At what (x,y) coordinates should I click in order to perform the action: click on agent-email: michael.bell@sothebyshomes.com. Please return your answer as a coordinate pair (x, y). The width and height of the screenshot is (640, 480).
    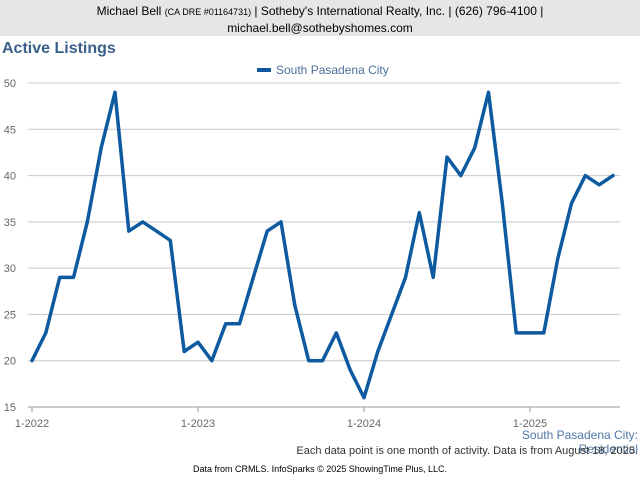
    Looking at the image, I should click on (320, 28).